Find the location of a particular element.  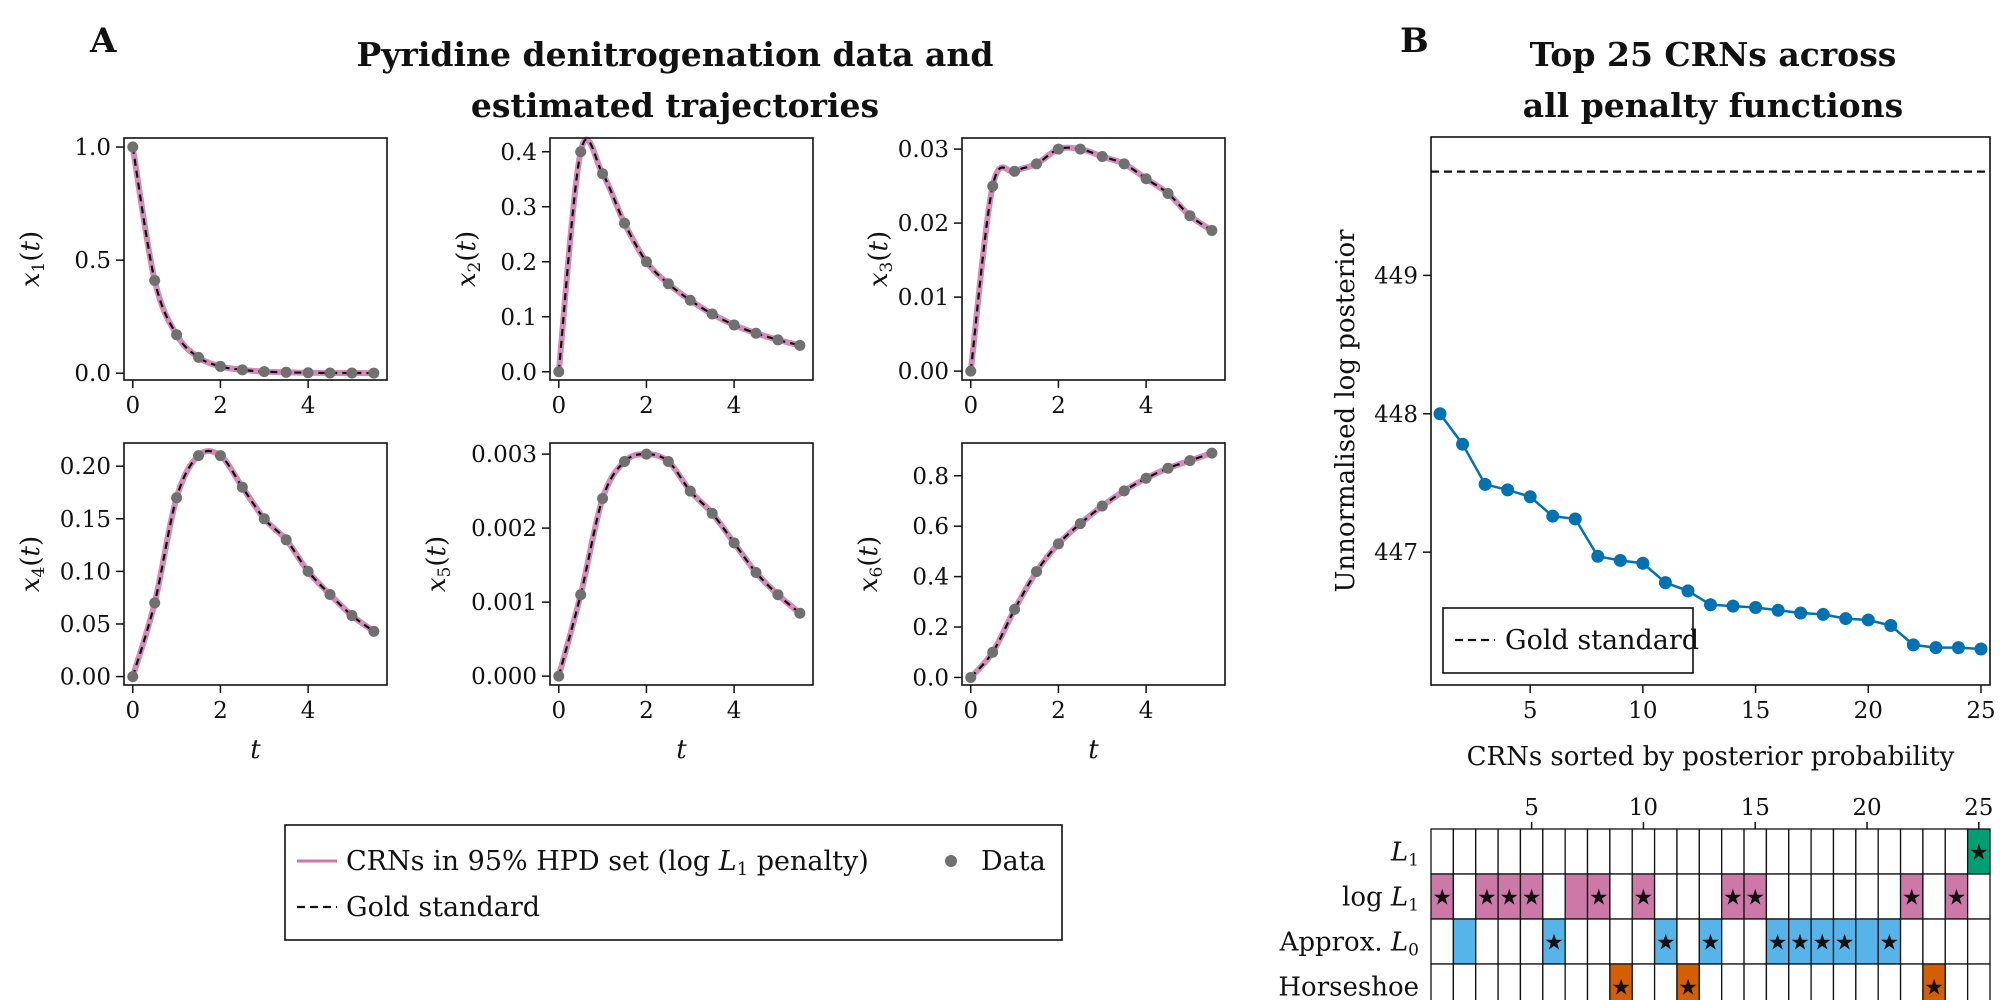

x-tick-label: 2 is located at coordinates (646, 711).